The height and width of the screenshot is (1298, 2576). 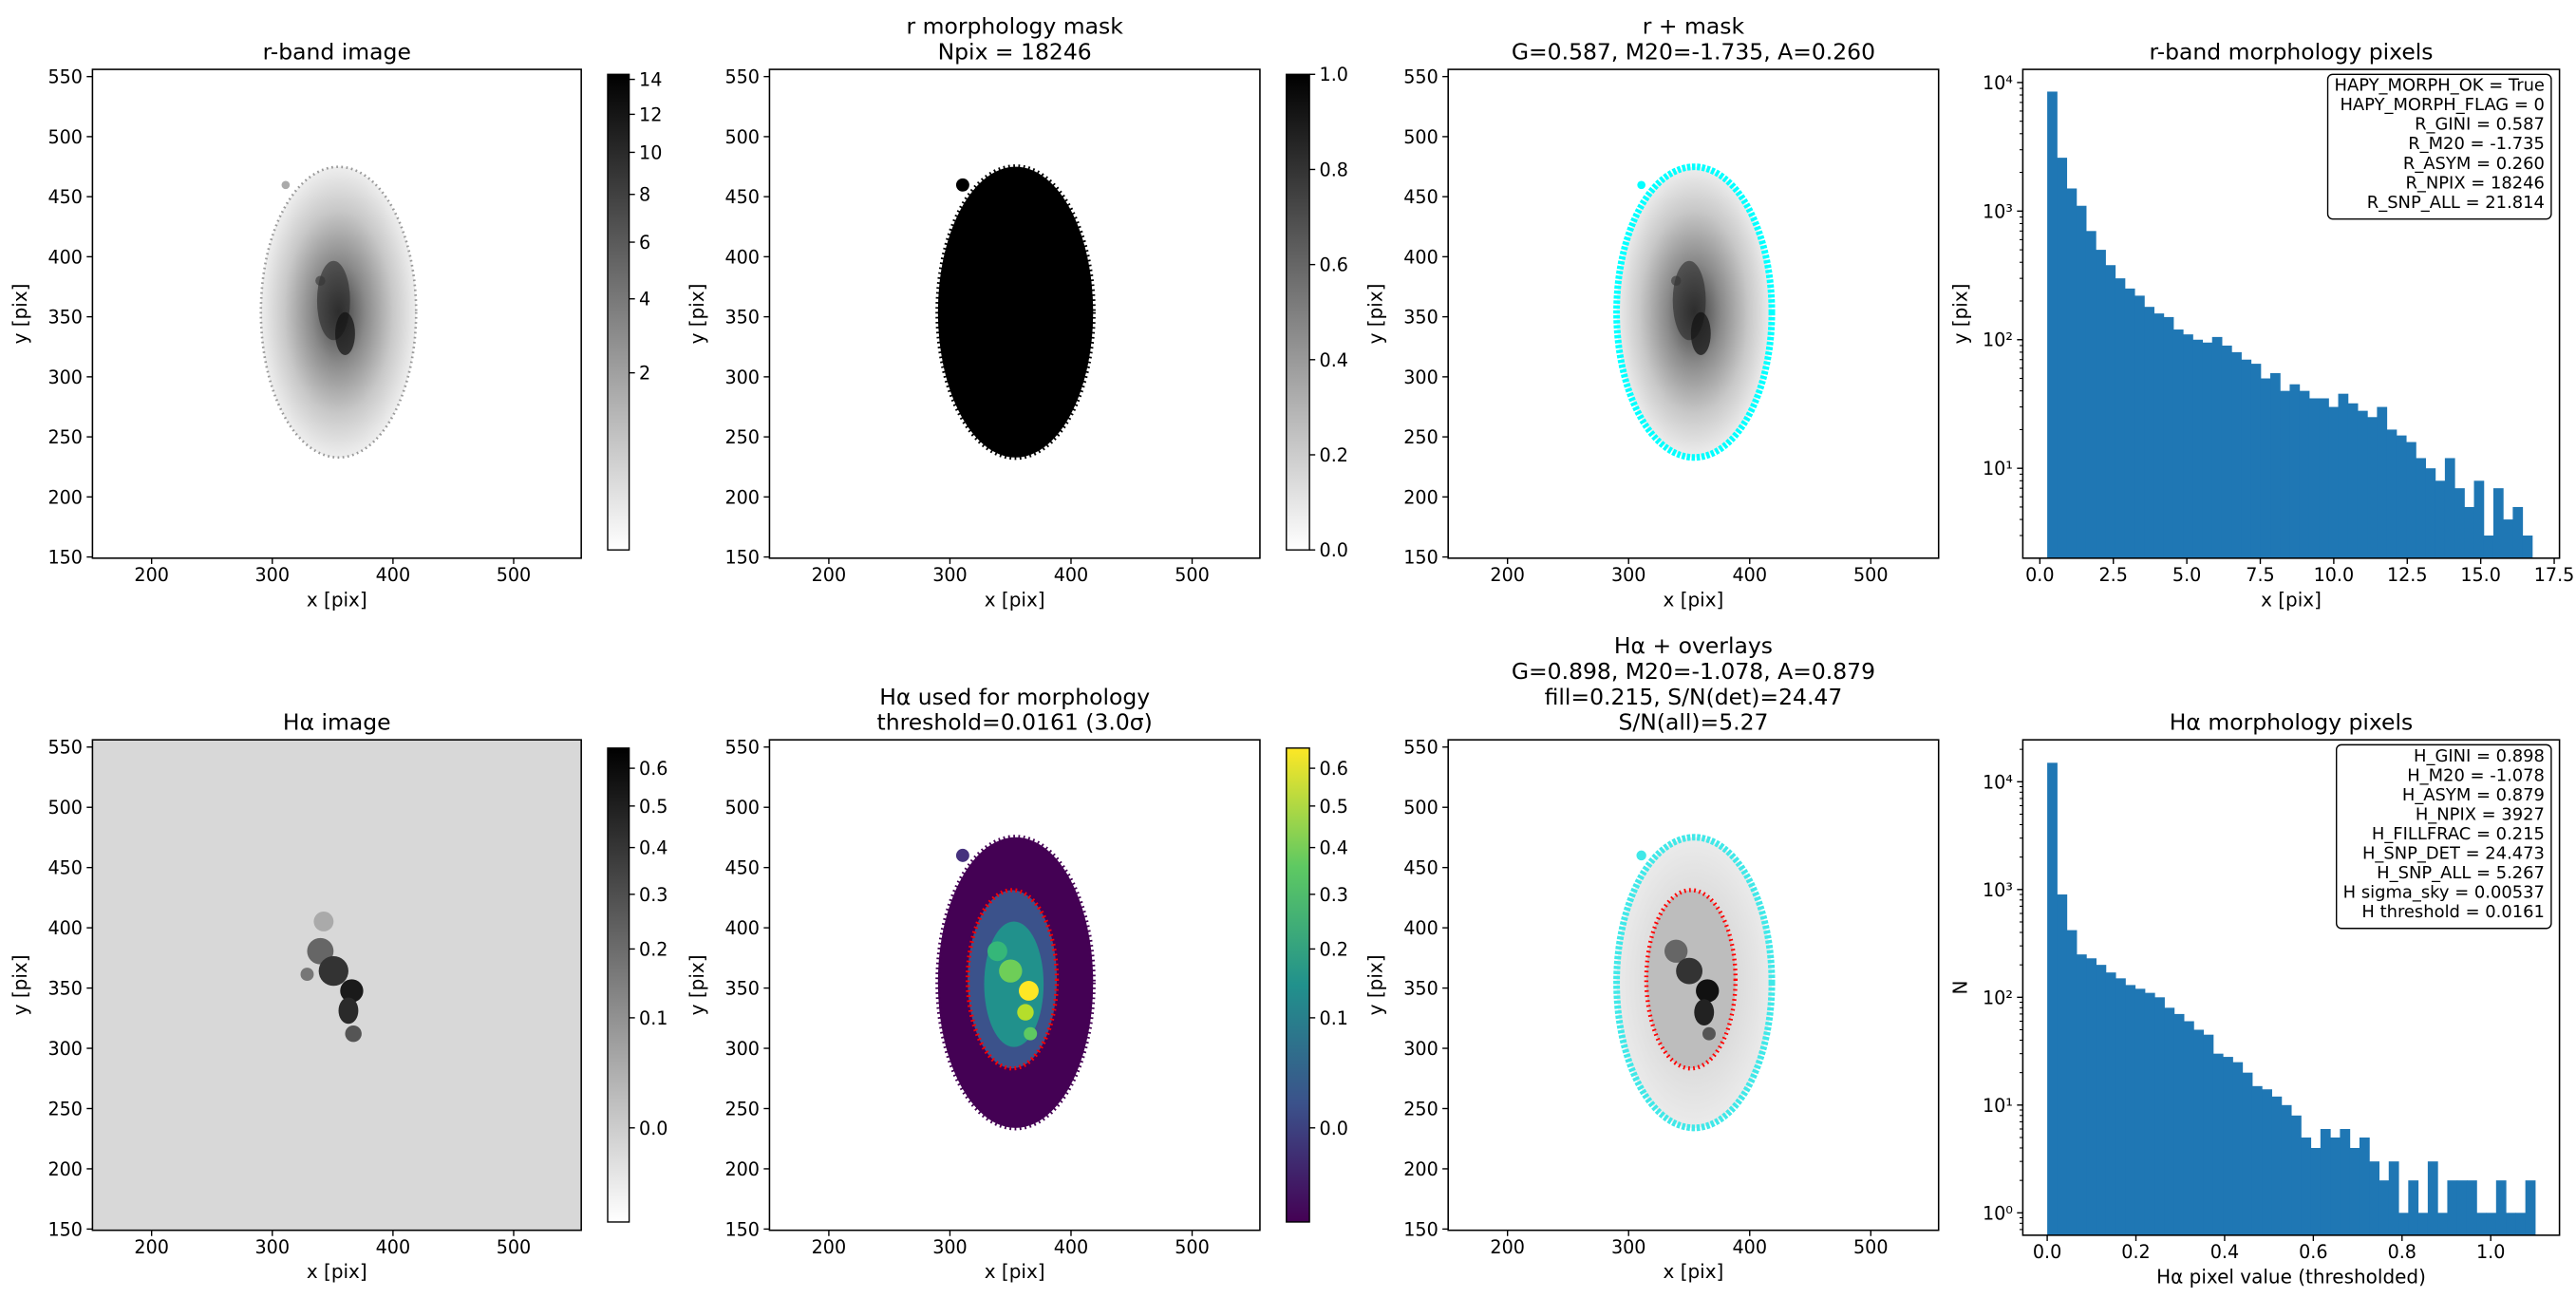 What do you see at coordinates (742, 1169) in the screenshot?
I see `y-tick-label: 200` at bounding box center [742, 1169].